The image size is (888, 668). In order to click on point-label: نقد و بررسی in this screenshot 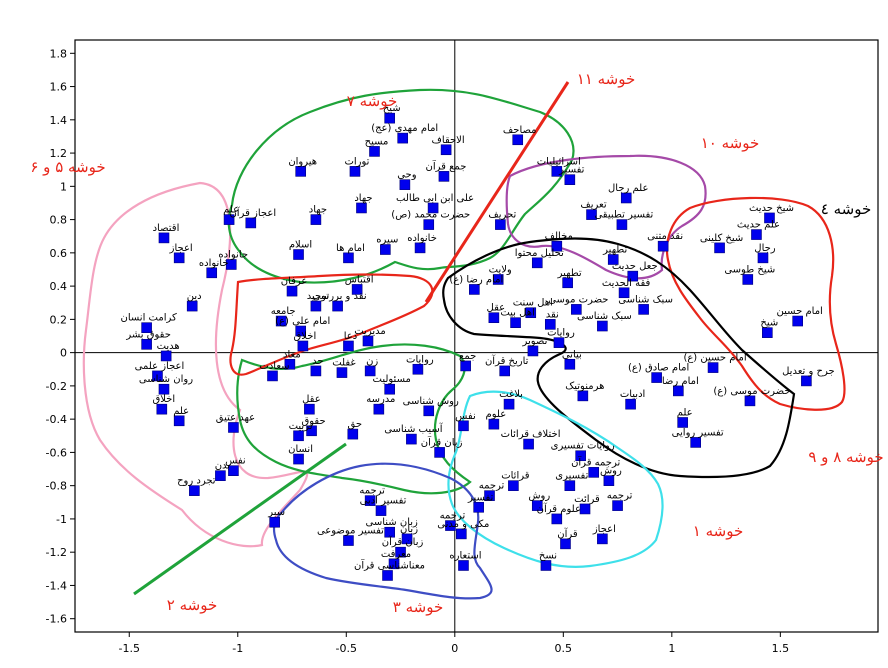, I will do `click(340, 296)`.